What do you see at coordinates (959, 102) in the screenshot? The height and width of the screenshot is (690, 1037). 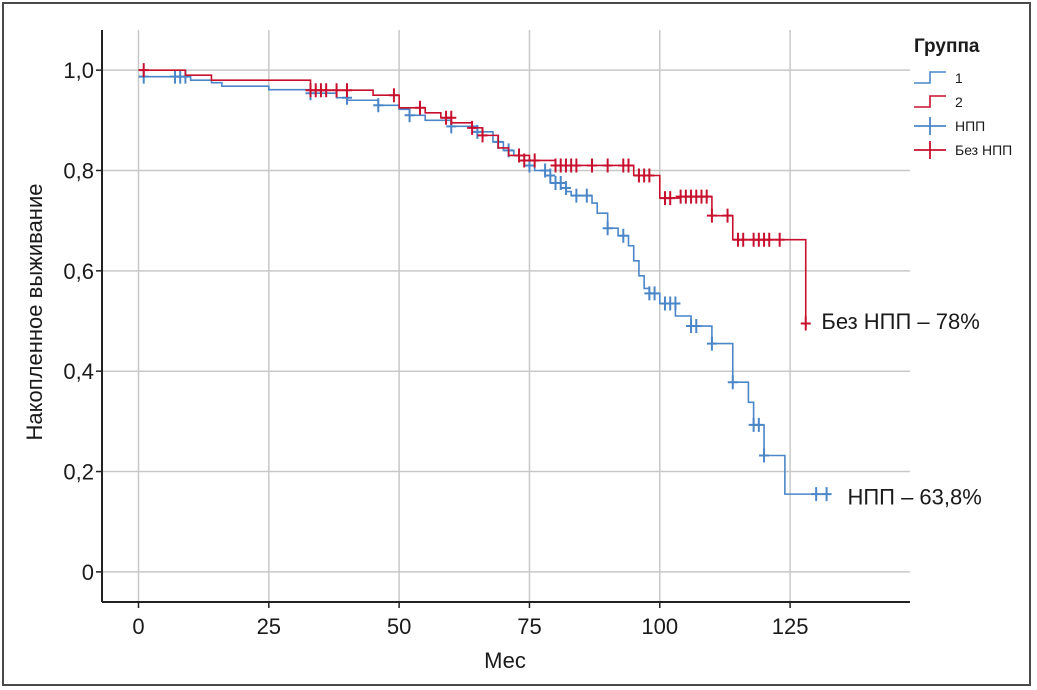 I see `legend-label: 2` at bounding box center [959, 102].